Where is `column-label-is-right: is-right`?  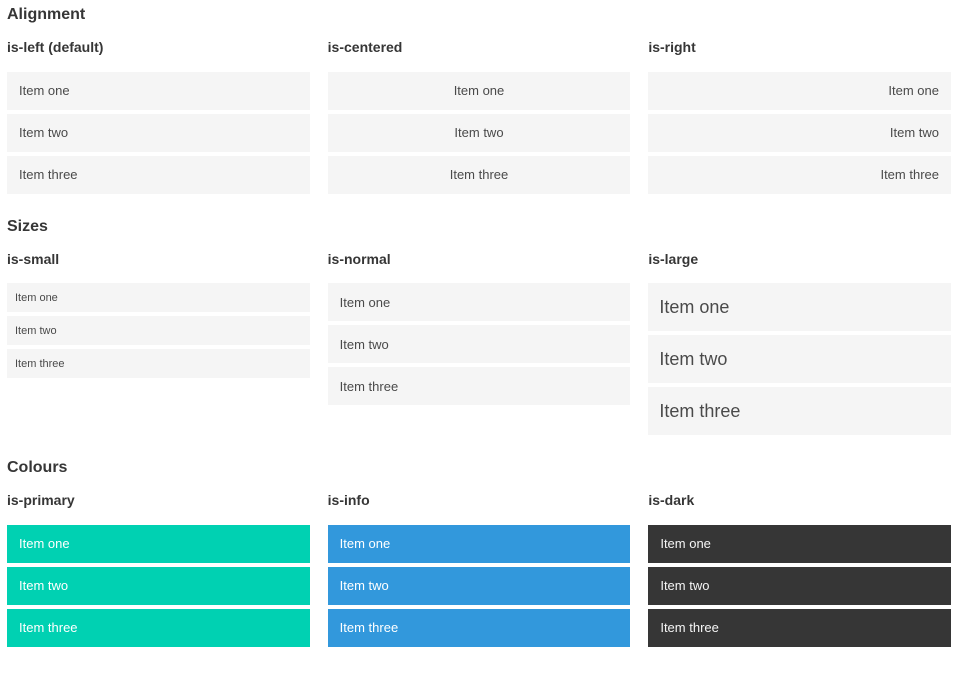
column-label-is-right: is-right is located at coordinates (672, 47).